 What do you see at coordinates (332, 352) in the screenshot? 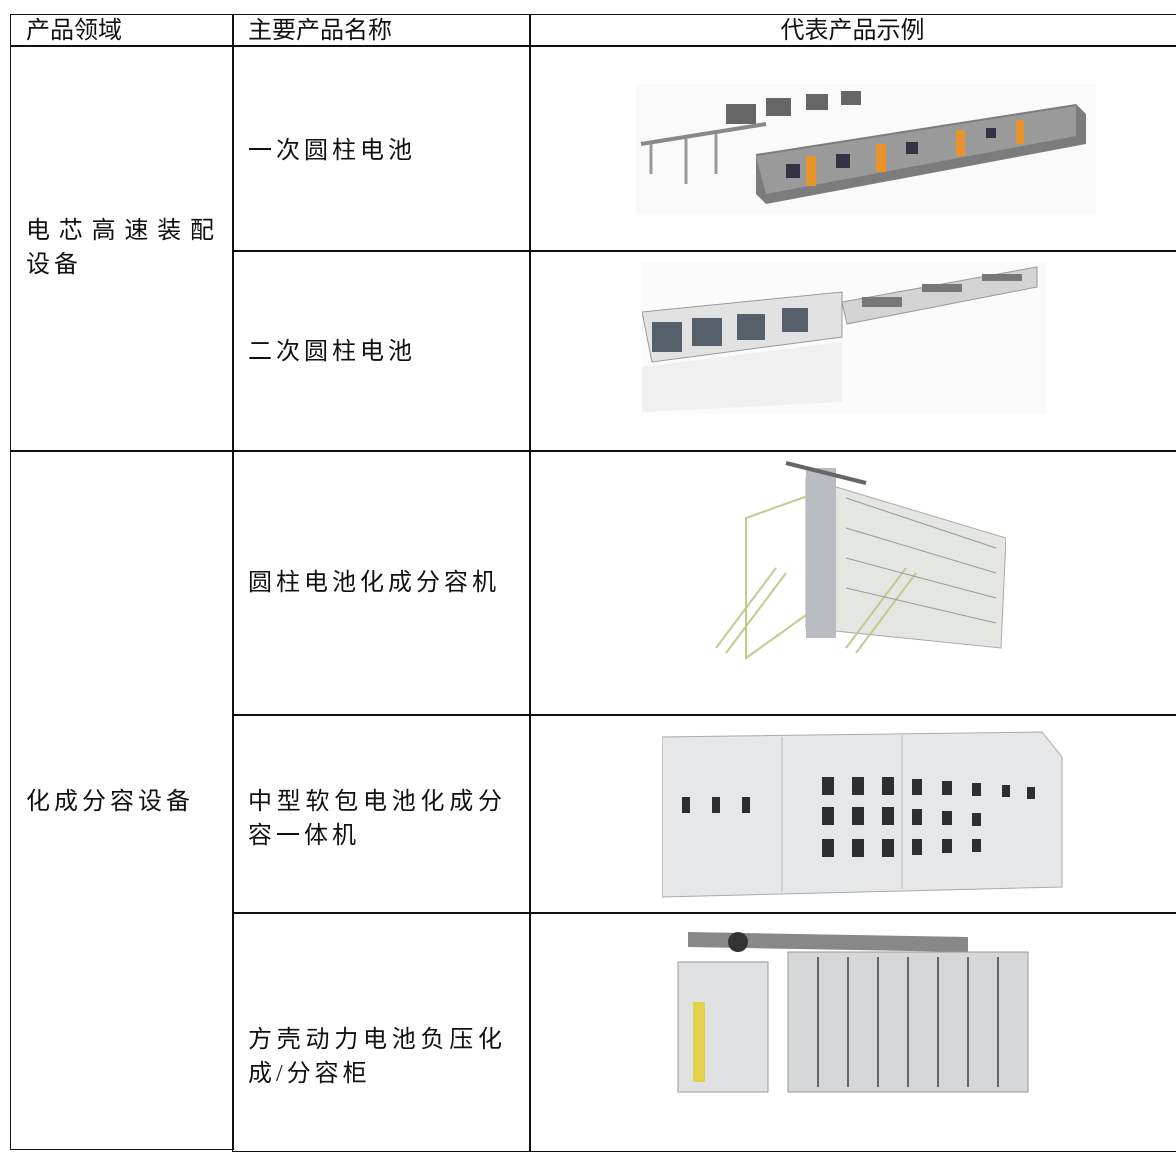
I see `product-text: 二次圆柱电池` at bounding box center [332, 352].